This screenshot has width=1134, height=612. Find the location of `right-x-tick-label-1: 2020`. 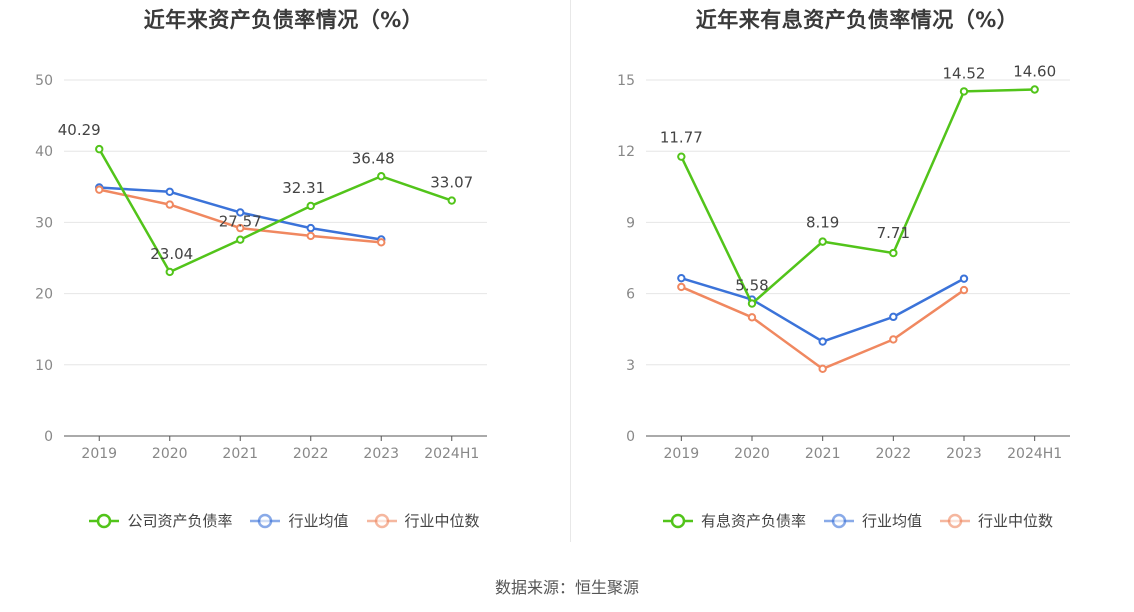

right-x-tick-label-1: 2020 is located at coordinates (752, 454).